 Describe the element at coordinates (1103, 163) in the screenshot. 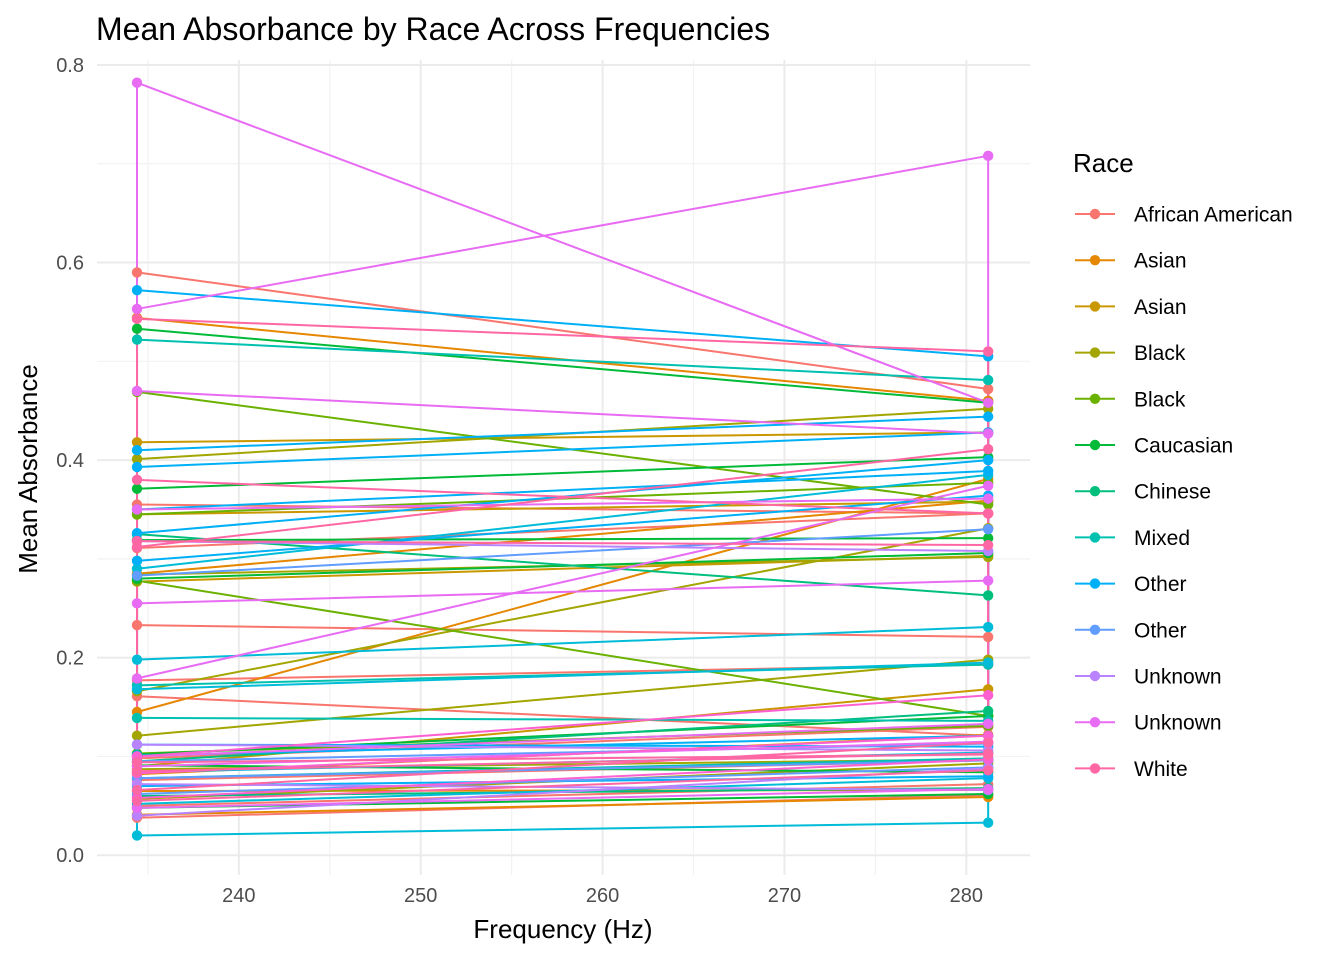

I see `legend-title: Race` at that location.